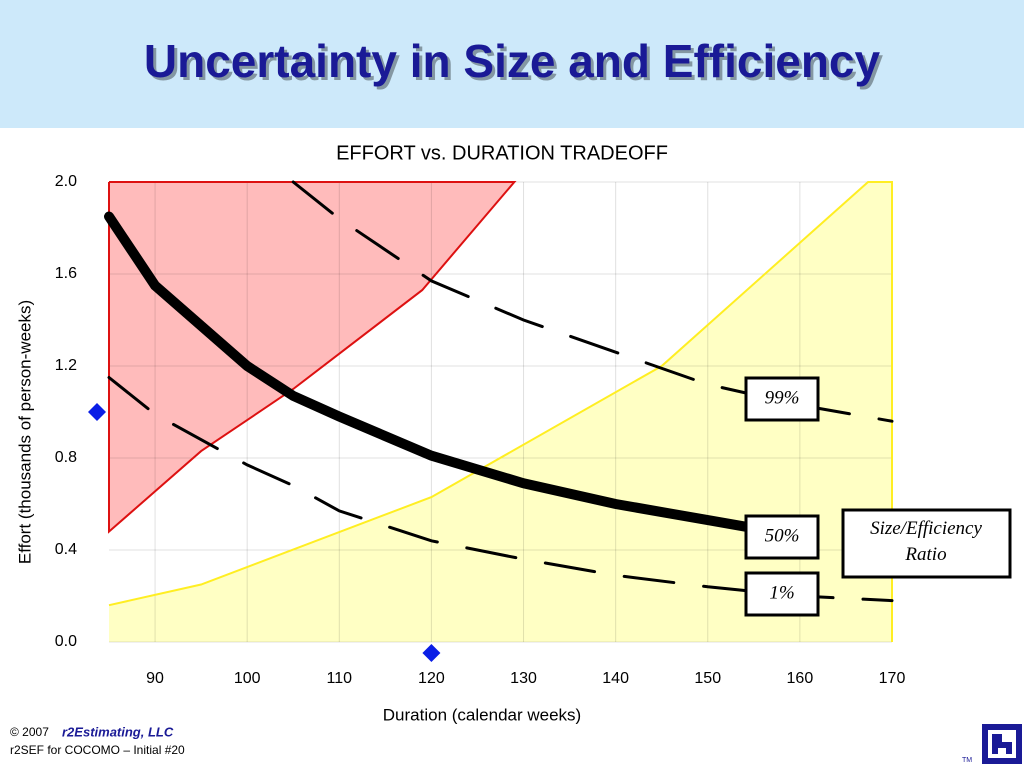 The image size is (1024, 773). I want to click on x-tick-label: 150, so click(707, 678).